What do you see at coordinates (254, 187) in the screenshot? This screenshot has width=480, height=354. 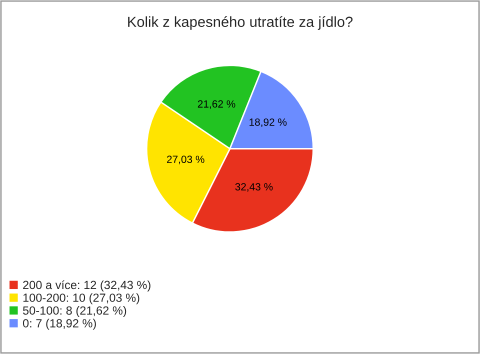 I see `data-label: 32,43 %` at bounding box center [254, 187].